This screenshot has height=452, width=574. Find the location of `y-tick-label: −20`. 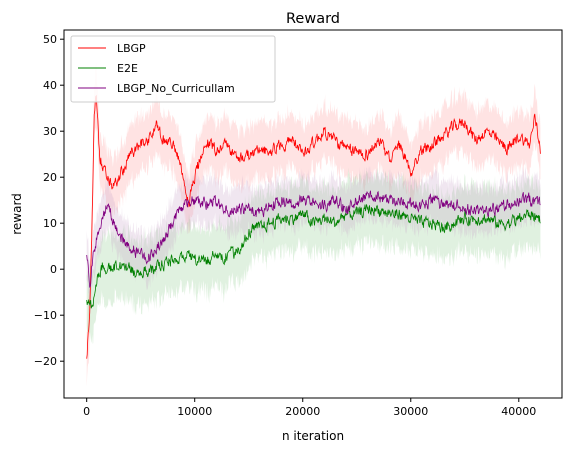

y-tick-label: −20 is located at coordinates (45, 361).